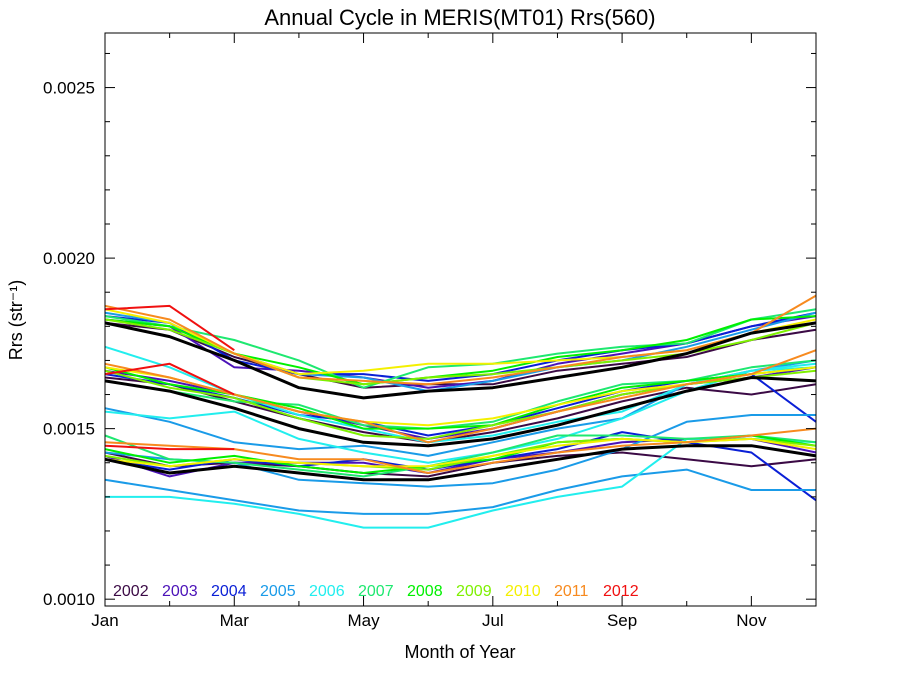 The width and height of the screenshot is (900, 675). What do you see at coordinates (474, 591) in the screenshot?
I see `legend-item-2009: 2009` at bounding box center [474, 591].